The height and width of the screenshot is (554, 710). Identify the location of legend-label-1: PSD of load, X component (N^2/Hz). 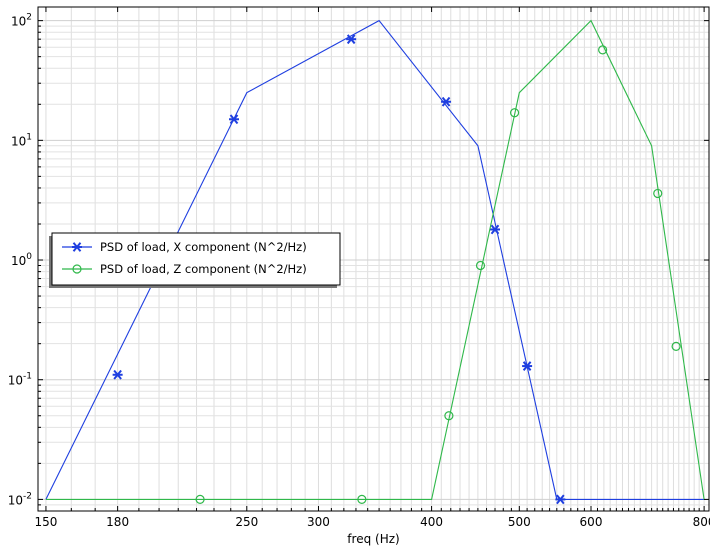
(203, 247).